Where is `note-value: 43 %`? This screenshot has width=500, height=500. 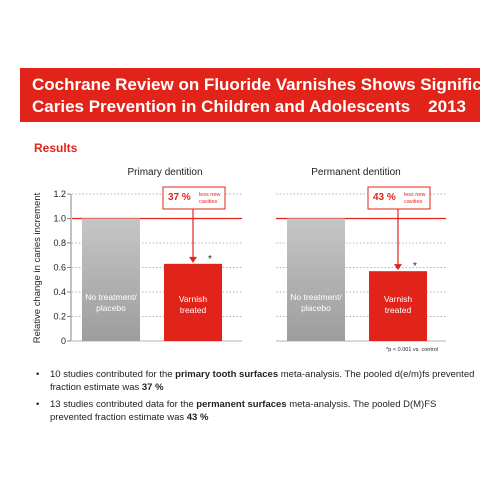
note-value: 43 % is located at coordinates (198, 417).